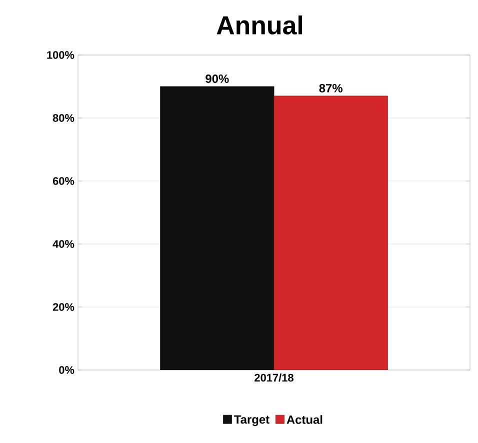  I want to click on y-tick-label: 60%, so click(63, 181).